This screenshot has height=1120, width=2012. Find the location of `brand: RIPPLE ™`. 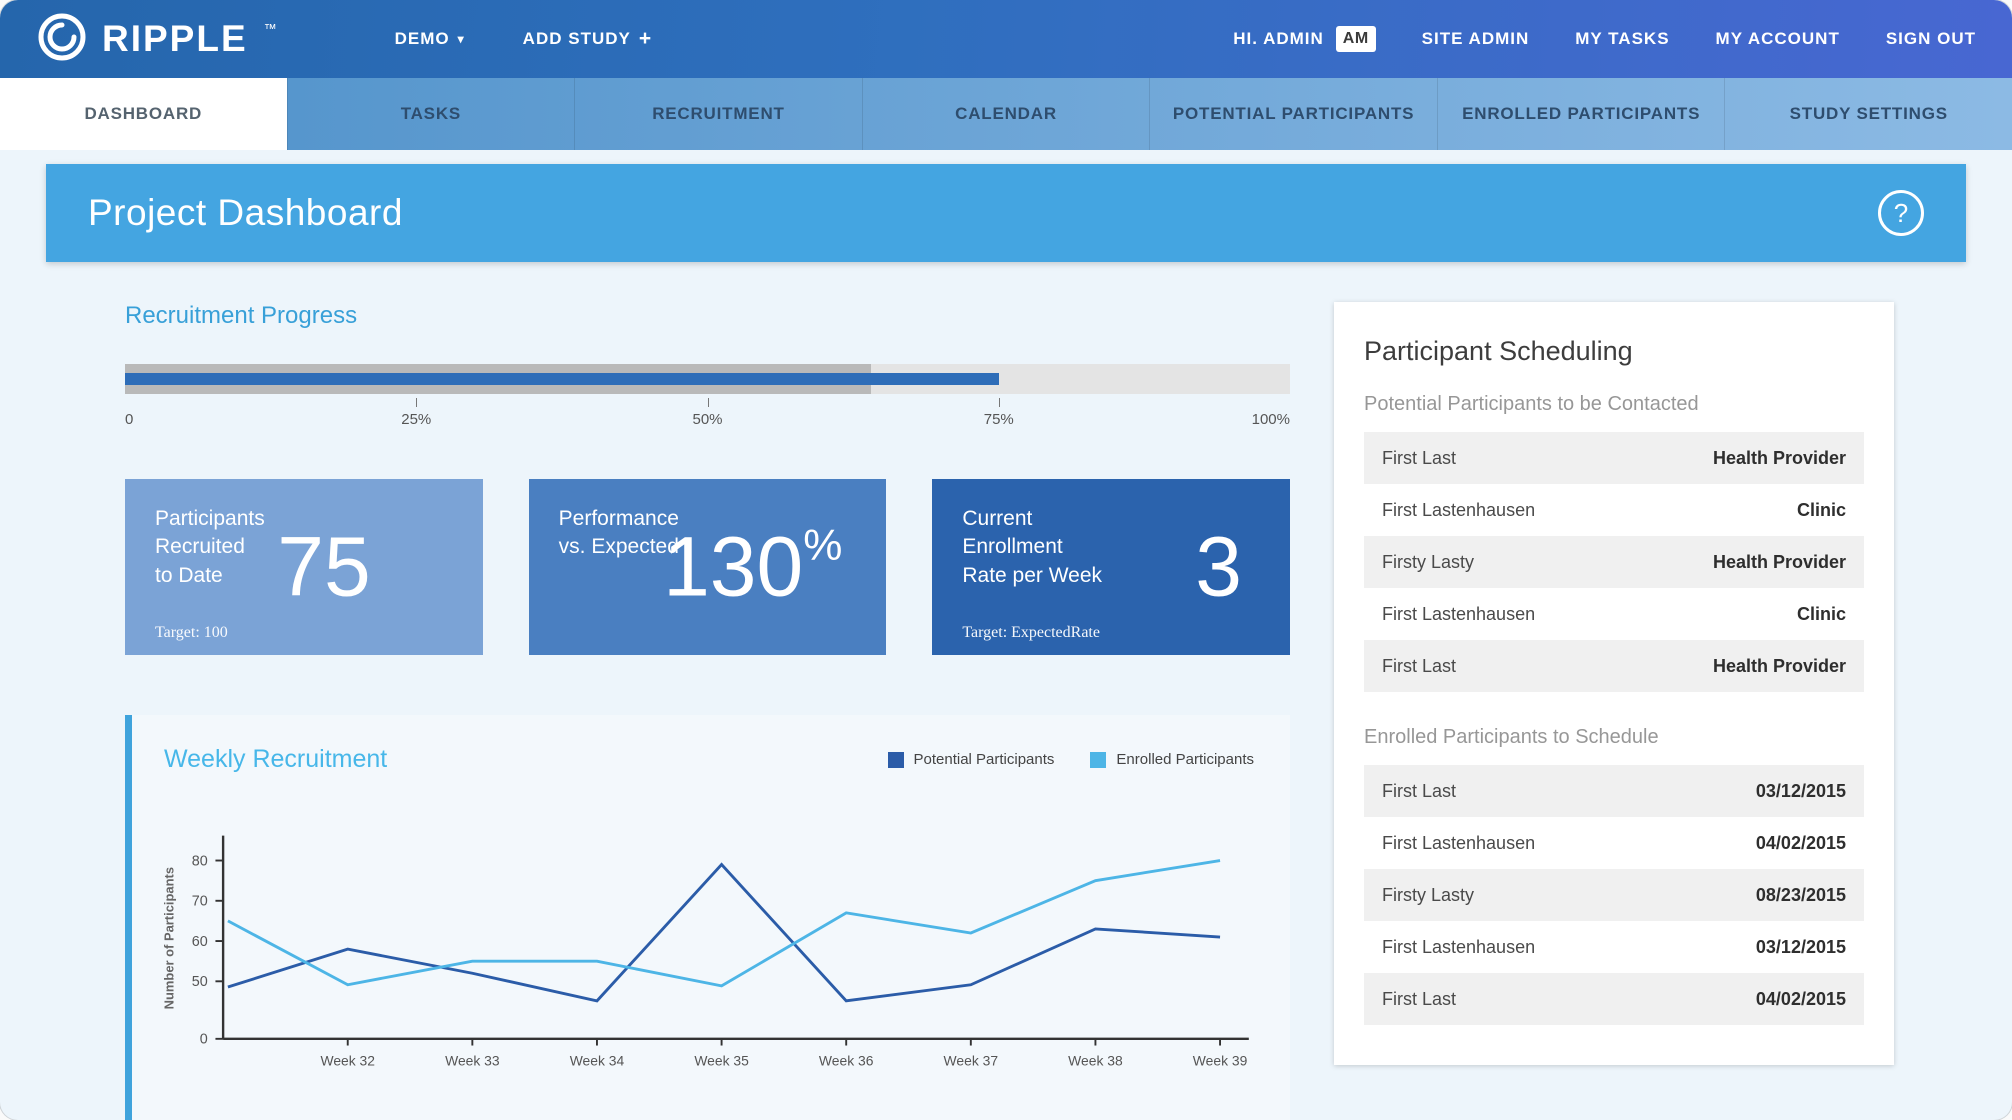

brand: RIPPLE ™ is located at coordinates (156, 39).